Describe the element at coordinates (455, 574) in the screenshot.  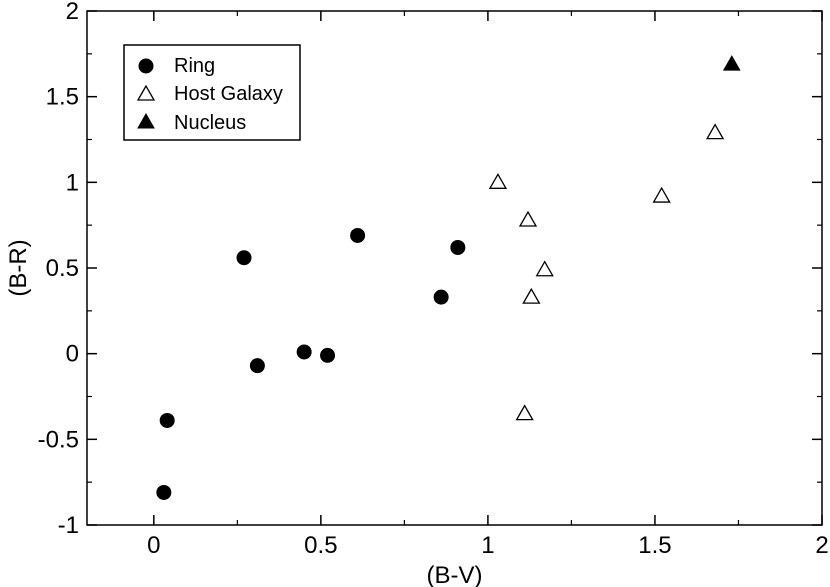
I see `x-axis-label: (B-V)` at that location.